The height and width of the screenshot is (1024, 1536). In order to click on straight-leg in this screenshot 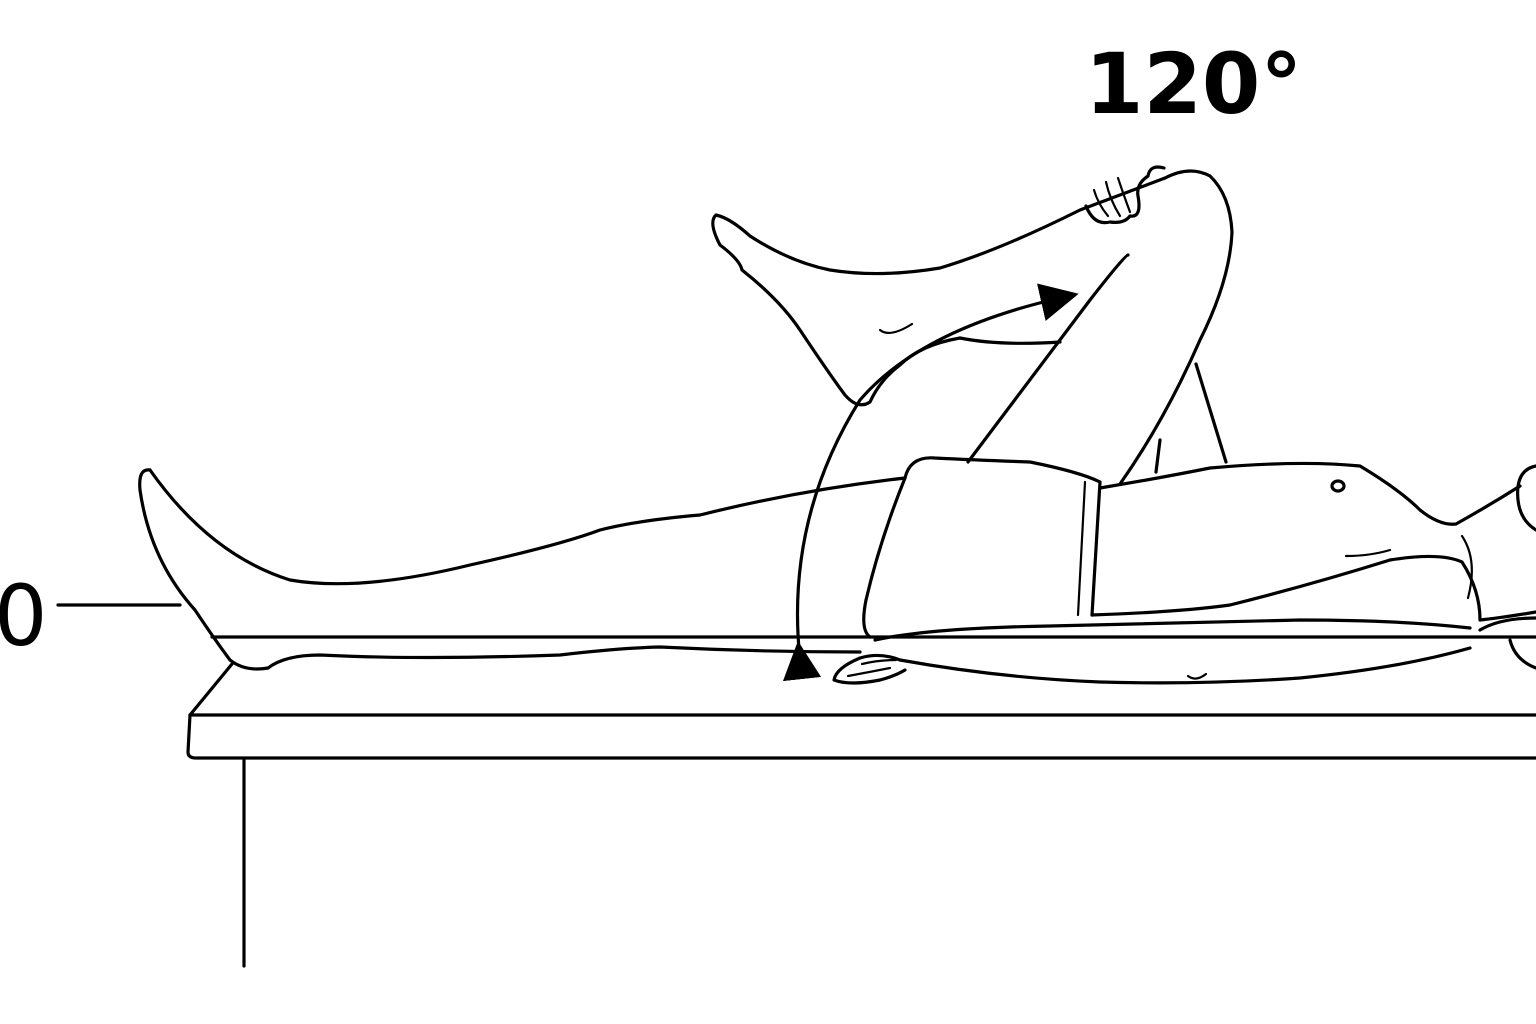, I will do `click(522, 569)`.